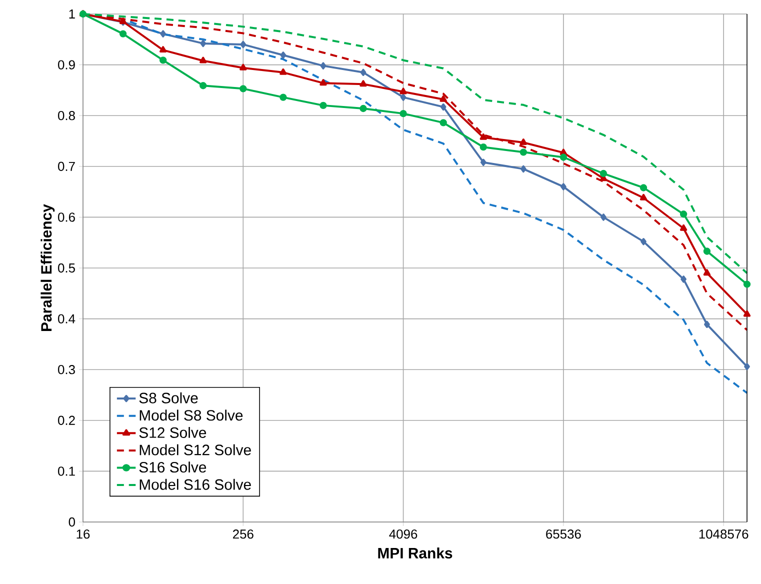 The image size is (761, 584). What do you see at coordinates (83, 534) in the screenshot?
I see `x-tick-label: 16` at bounding box center [83, 534].